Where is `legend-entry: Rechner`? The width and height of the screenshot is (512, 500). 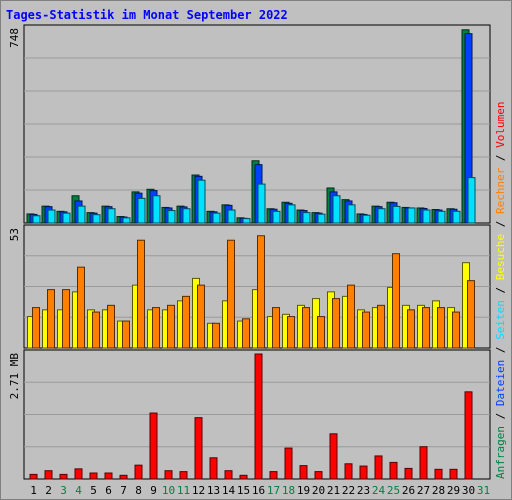
legend-entry: Rechner is located at coordinates (500, 190).